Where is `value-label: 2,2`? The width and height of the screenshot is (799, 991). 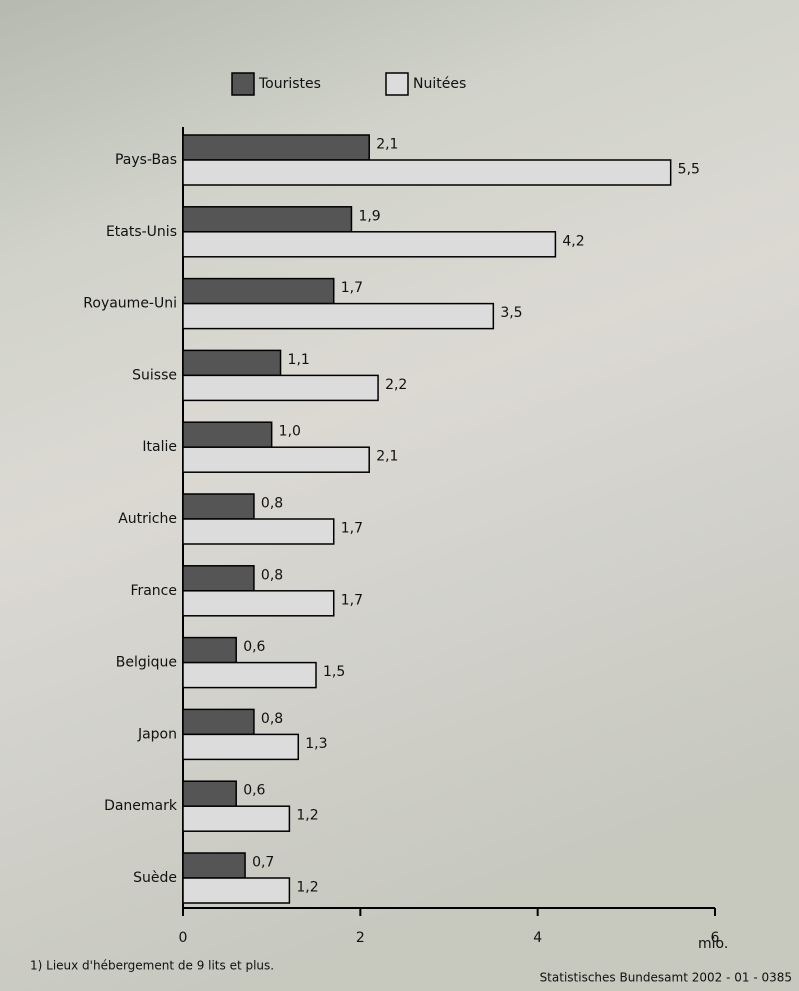 value-label: 2,2 is located at coordinates (396, 385).